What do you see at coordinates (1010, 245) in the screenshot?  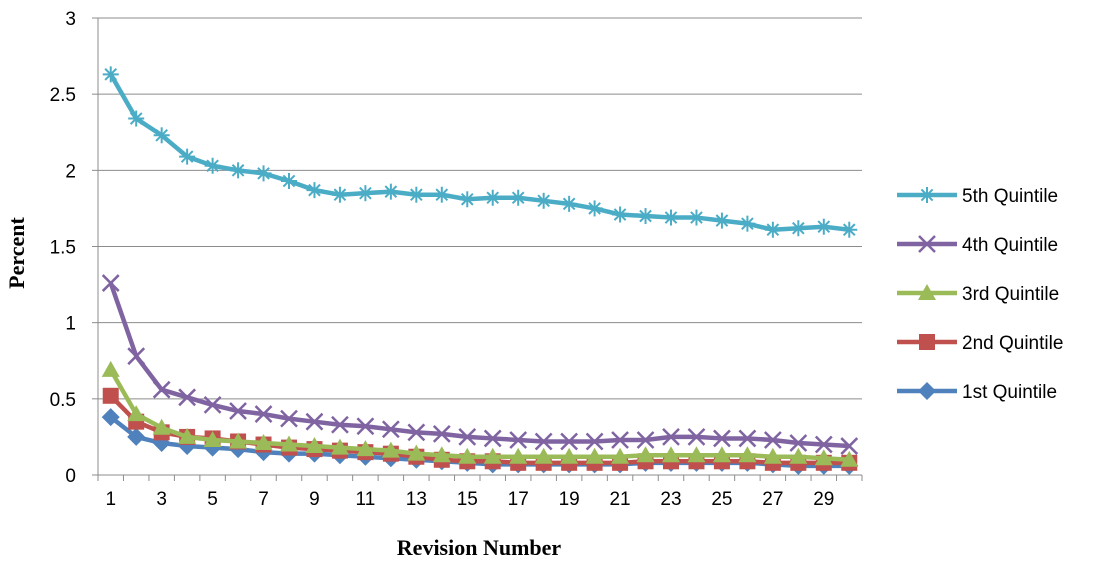 I see `legend-label: 4th Quintile` at bounding box center [1010, 245].